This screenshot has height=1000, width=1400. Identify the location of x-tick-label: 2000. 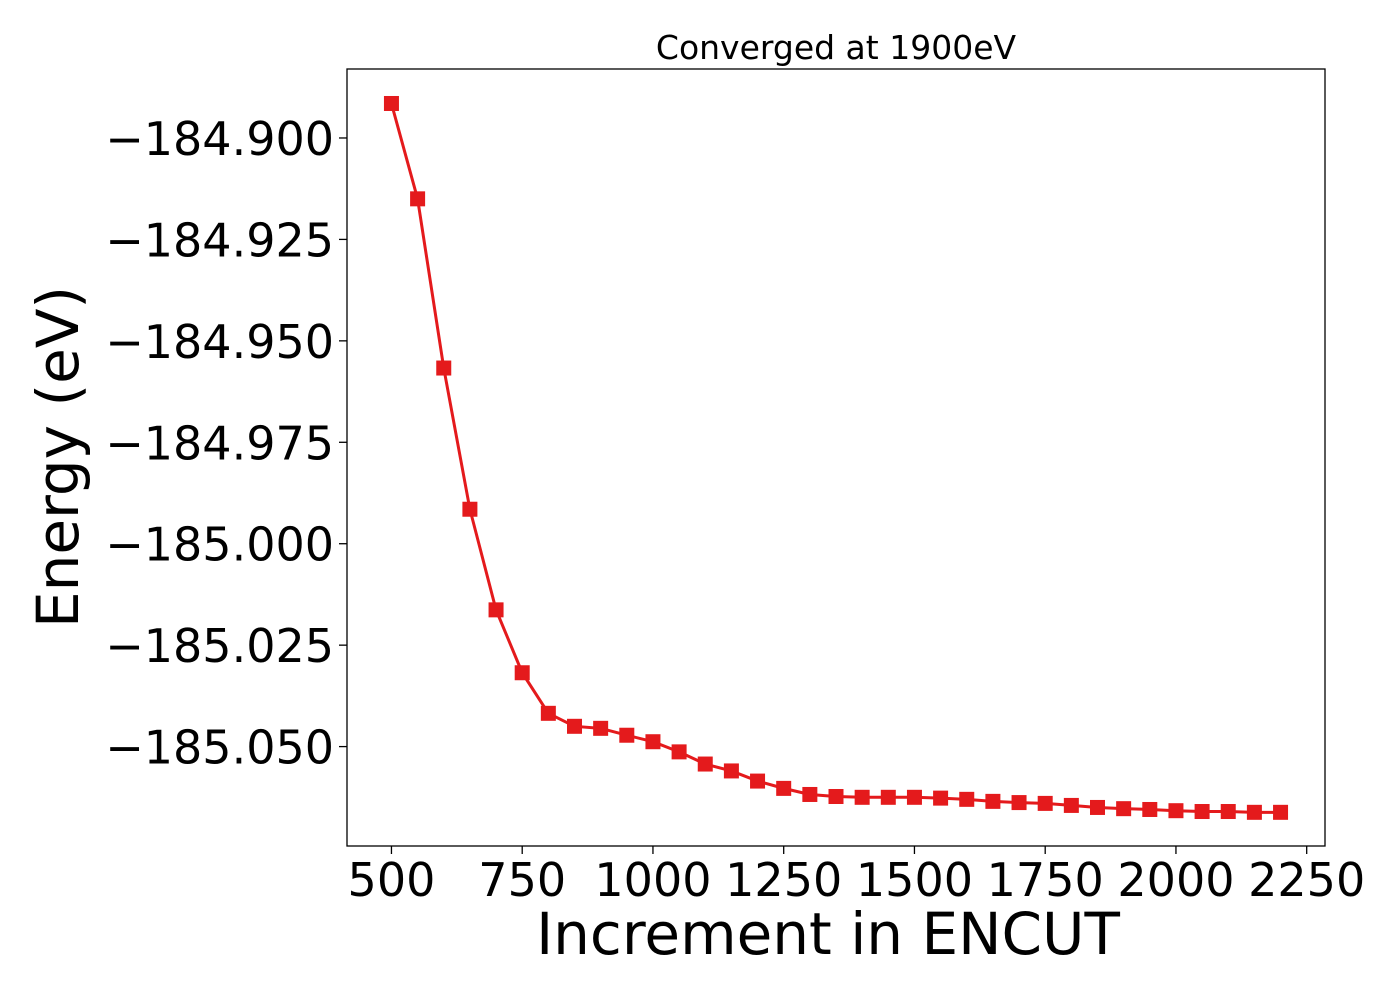
(1175, 880).